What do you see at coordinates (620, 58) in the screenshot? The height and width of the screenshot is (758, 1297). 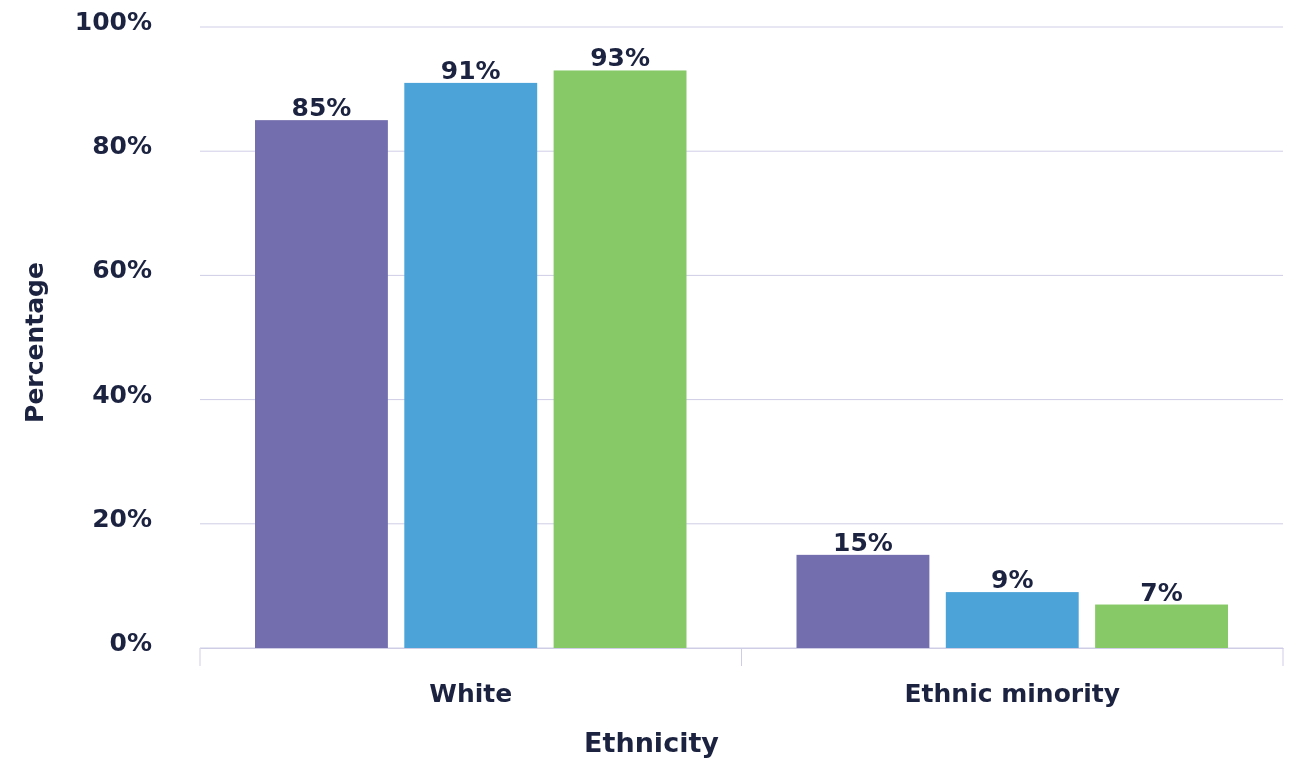 I see `data-label: 93%` at bounding box center [620, 58].